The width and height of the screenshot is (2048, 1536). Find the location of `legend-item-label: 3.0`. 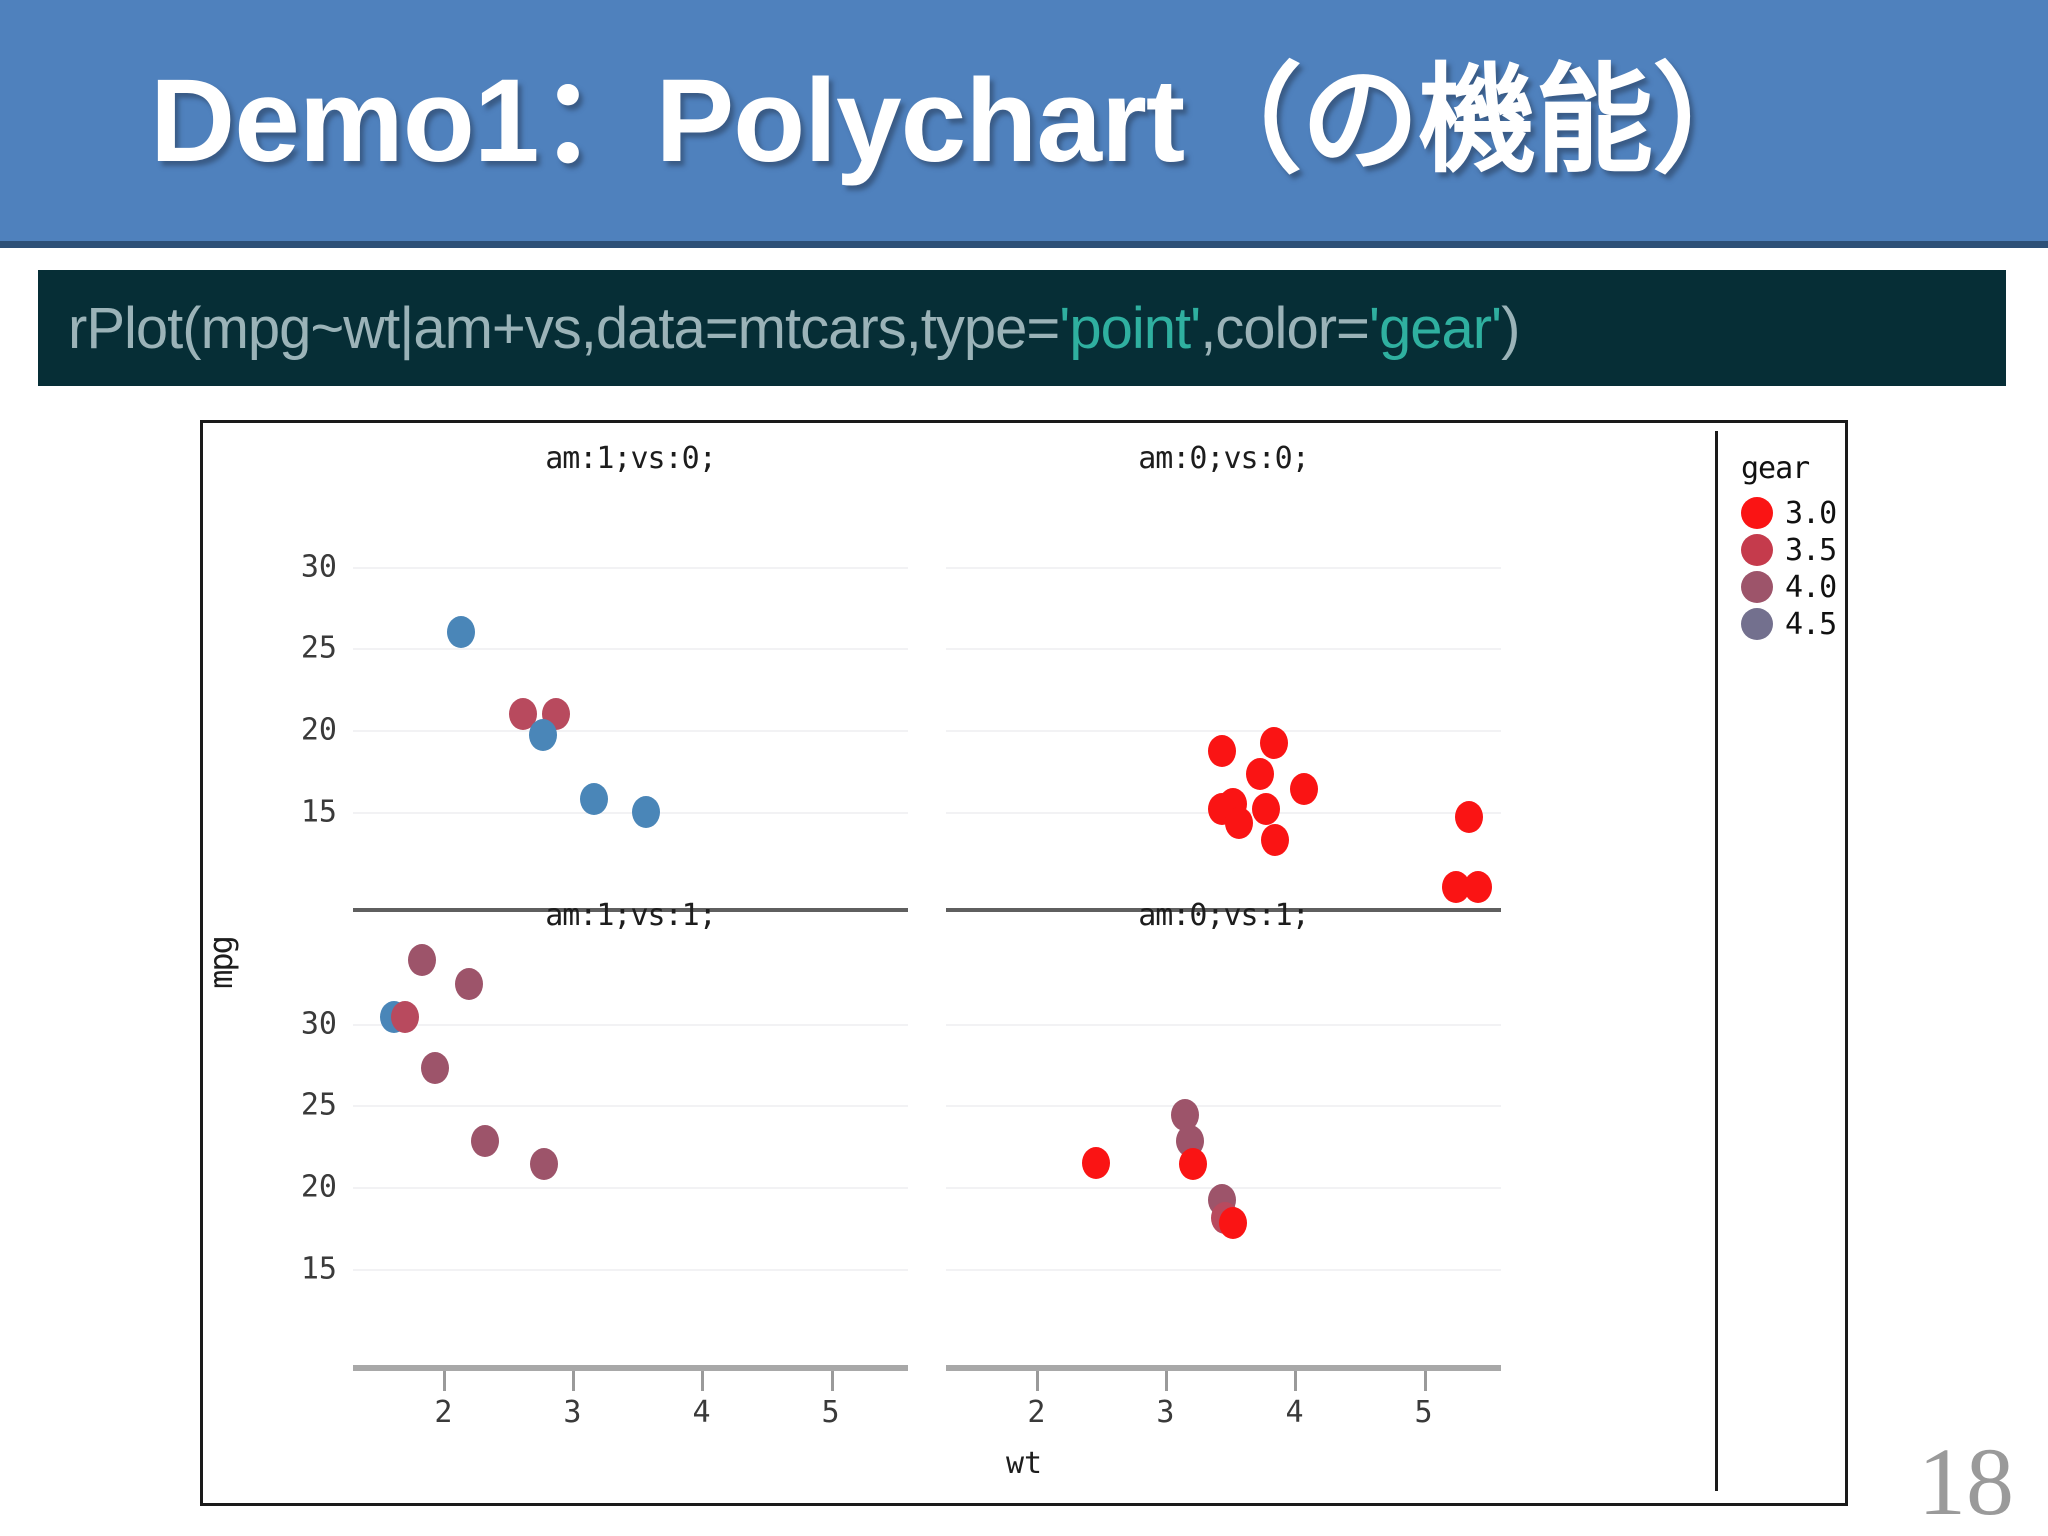

legend-item-label: 3.0 is located at coordinates (1811, 513).